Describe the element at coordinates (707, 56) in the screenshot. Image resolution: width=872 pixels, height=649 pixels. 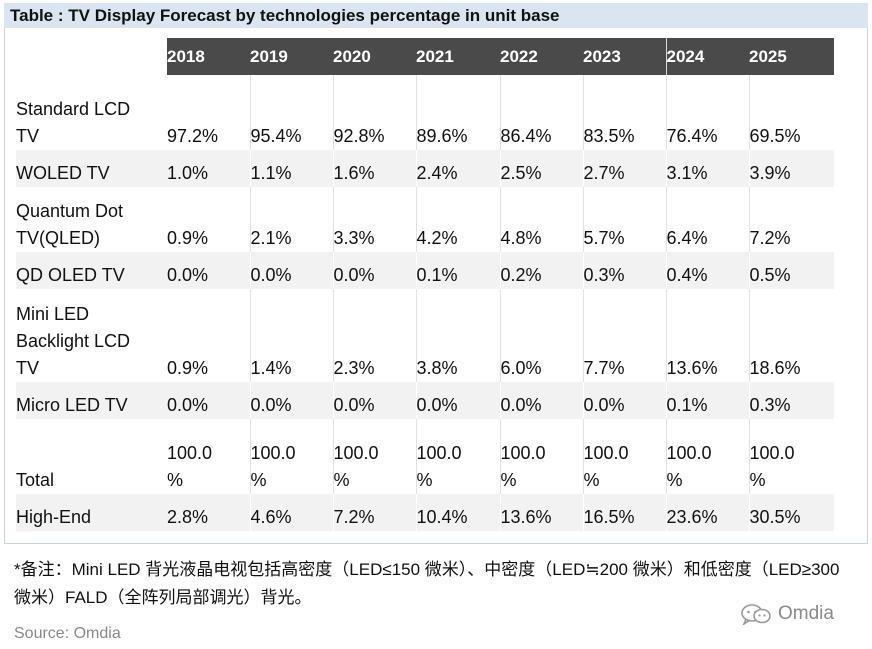
I see `year-header: 2024` at that location.